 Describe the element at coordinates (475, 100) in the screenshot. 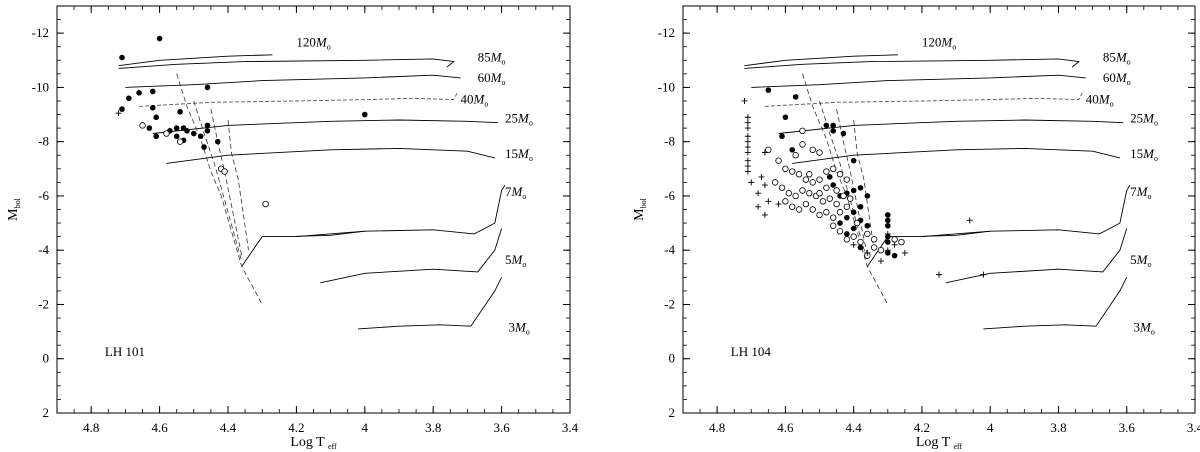

I see `mass-track-label: 40Mo` at that location.